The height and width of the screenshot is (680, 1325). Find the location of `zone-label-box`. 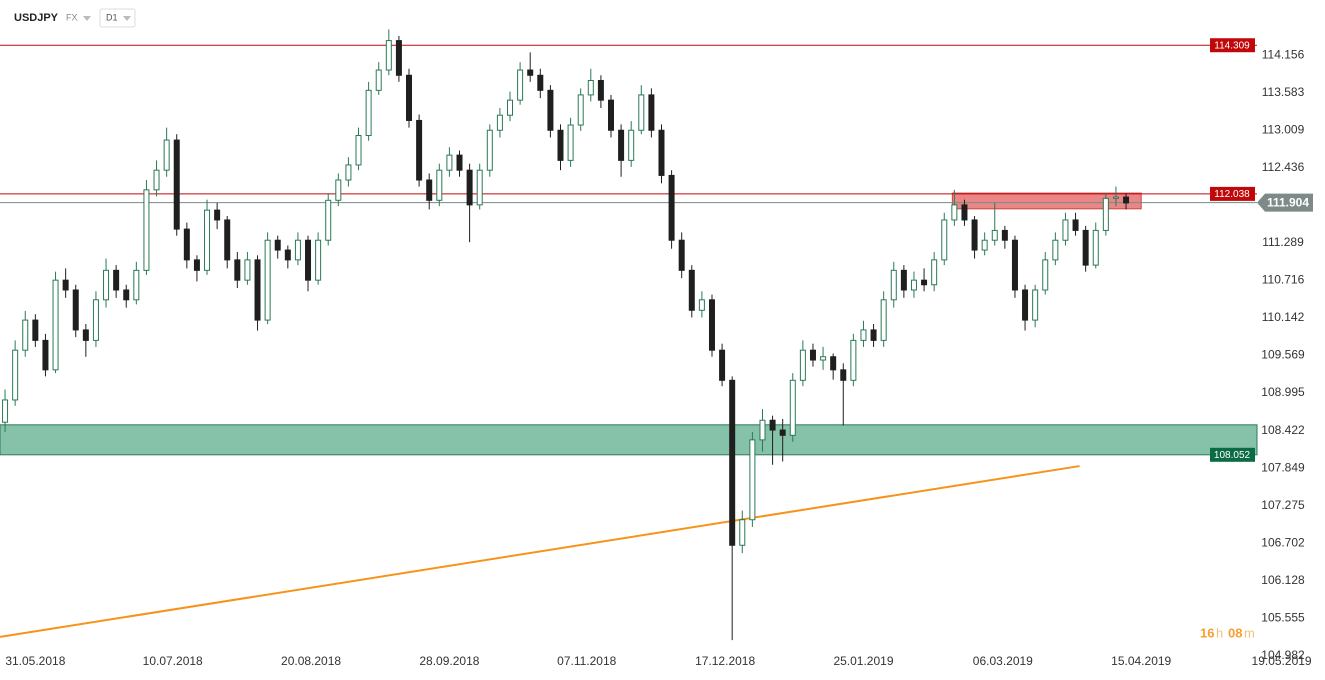

zone-label-box is located at coordinates (1232, 454).